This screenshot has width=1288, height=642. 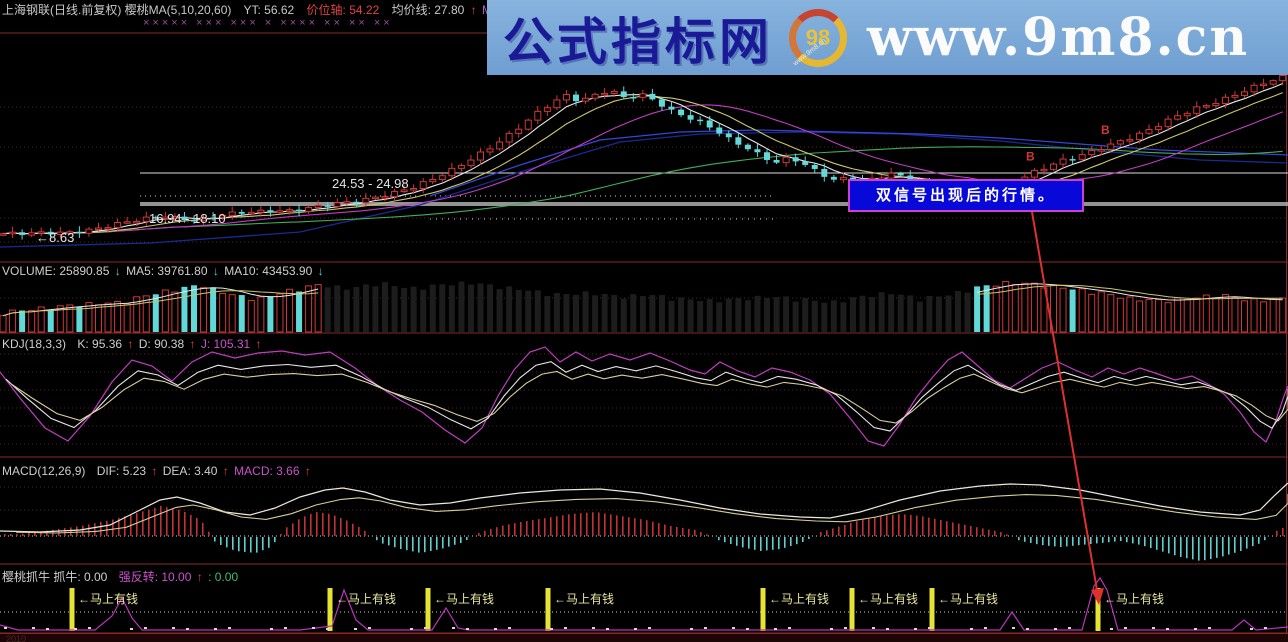 I want to click on watermark-site-name: 公式指标网, so click(x=638, y=41).